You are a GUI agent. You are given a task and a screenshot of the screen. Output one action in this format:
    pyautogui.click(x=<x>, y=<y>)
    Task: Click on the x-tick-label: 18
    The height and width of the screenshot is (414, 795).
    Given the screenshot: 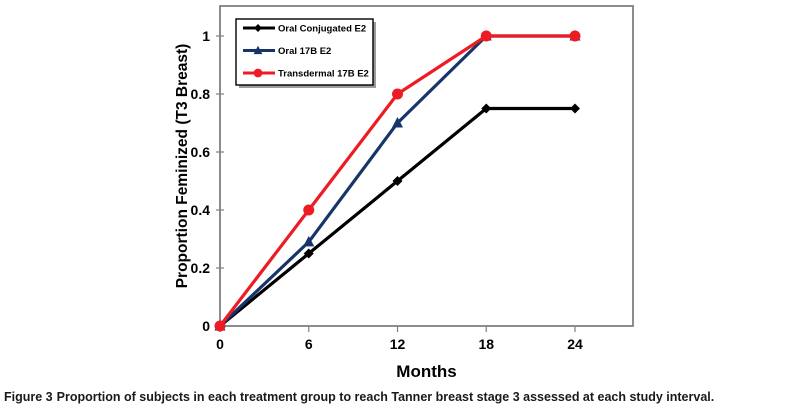 What is the action you would take?
    pyautogui.click(x=486, y=344)
    